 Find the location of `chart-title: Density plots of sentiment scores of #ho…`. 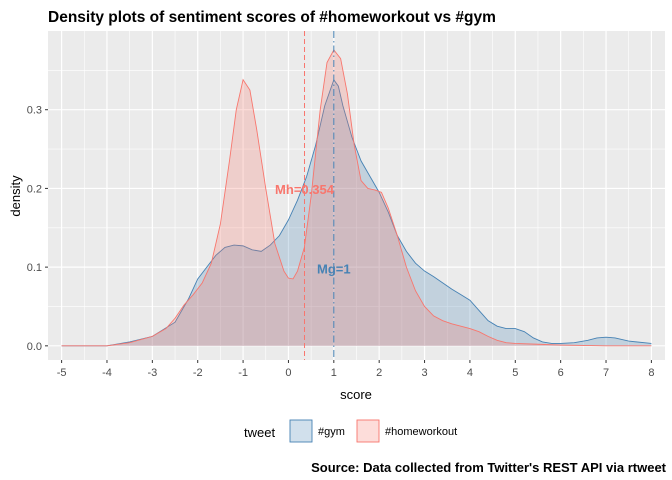

chart-title: Density plots of sentiment scores of #ho… is located at coordinates (272, 17).